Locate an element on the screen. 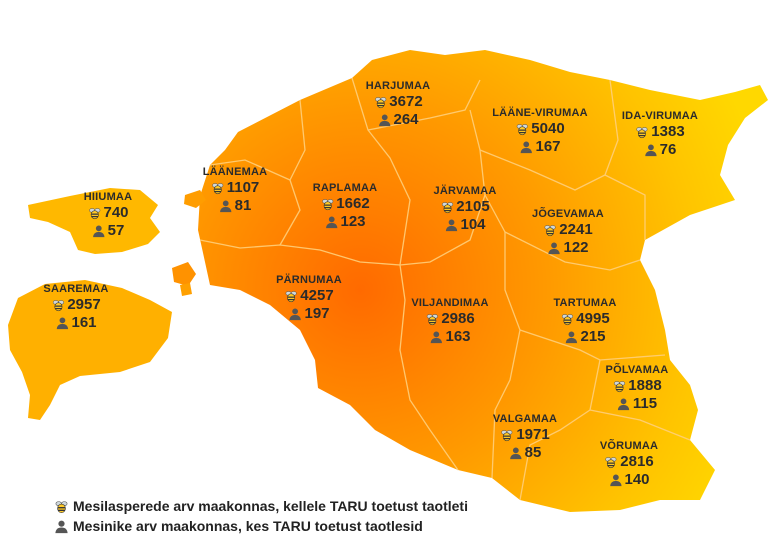 This screenshot has height=559, width=768. bee-colonies-count: 2241 is located at coordinates (568, 230).